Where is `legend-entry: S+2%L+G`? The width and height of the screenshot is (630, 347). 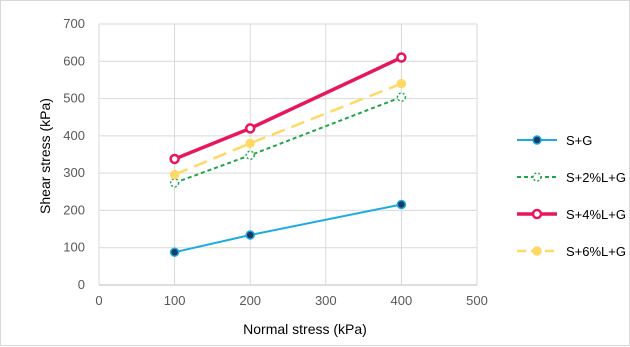
legend-entry: S+2%L+G is located at coordinates (571, 177).